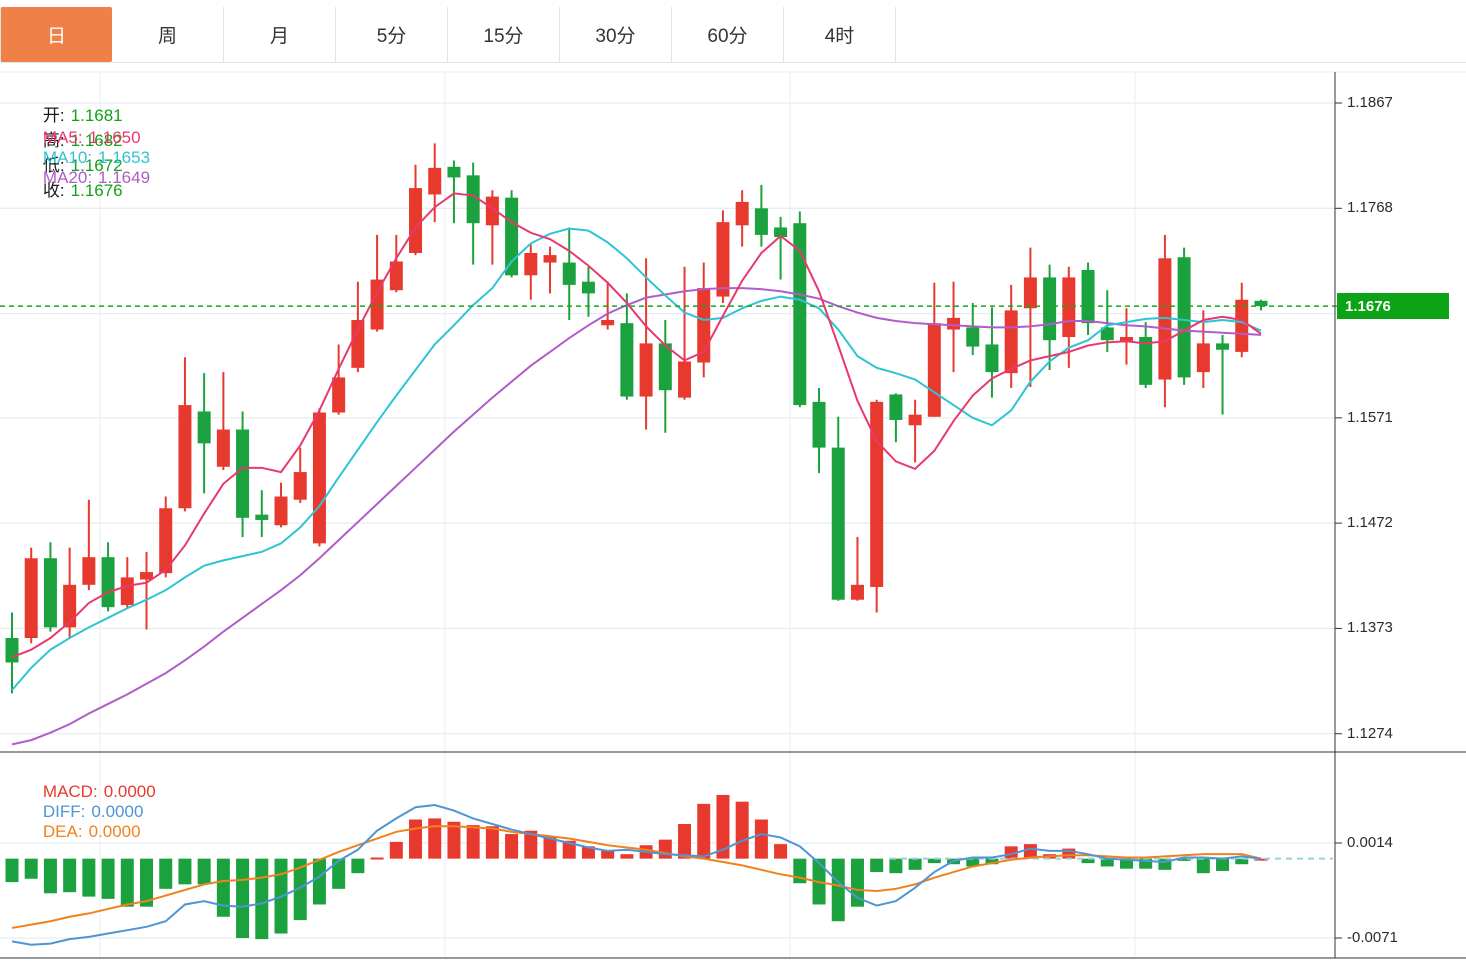  I want to click on diff-label: DIFF:, so click(64, 811).